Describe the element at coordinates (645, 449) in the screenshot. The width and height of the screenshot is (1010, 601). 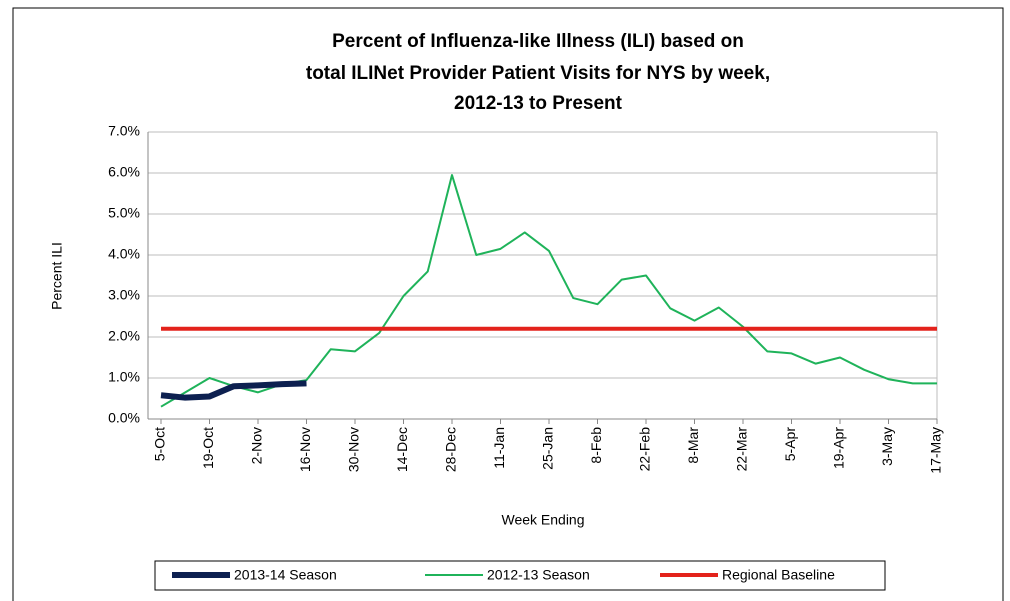
I see `x-tick-label: 22-Feb` at that location.